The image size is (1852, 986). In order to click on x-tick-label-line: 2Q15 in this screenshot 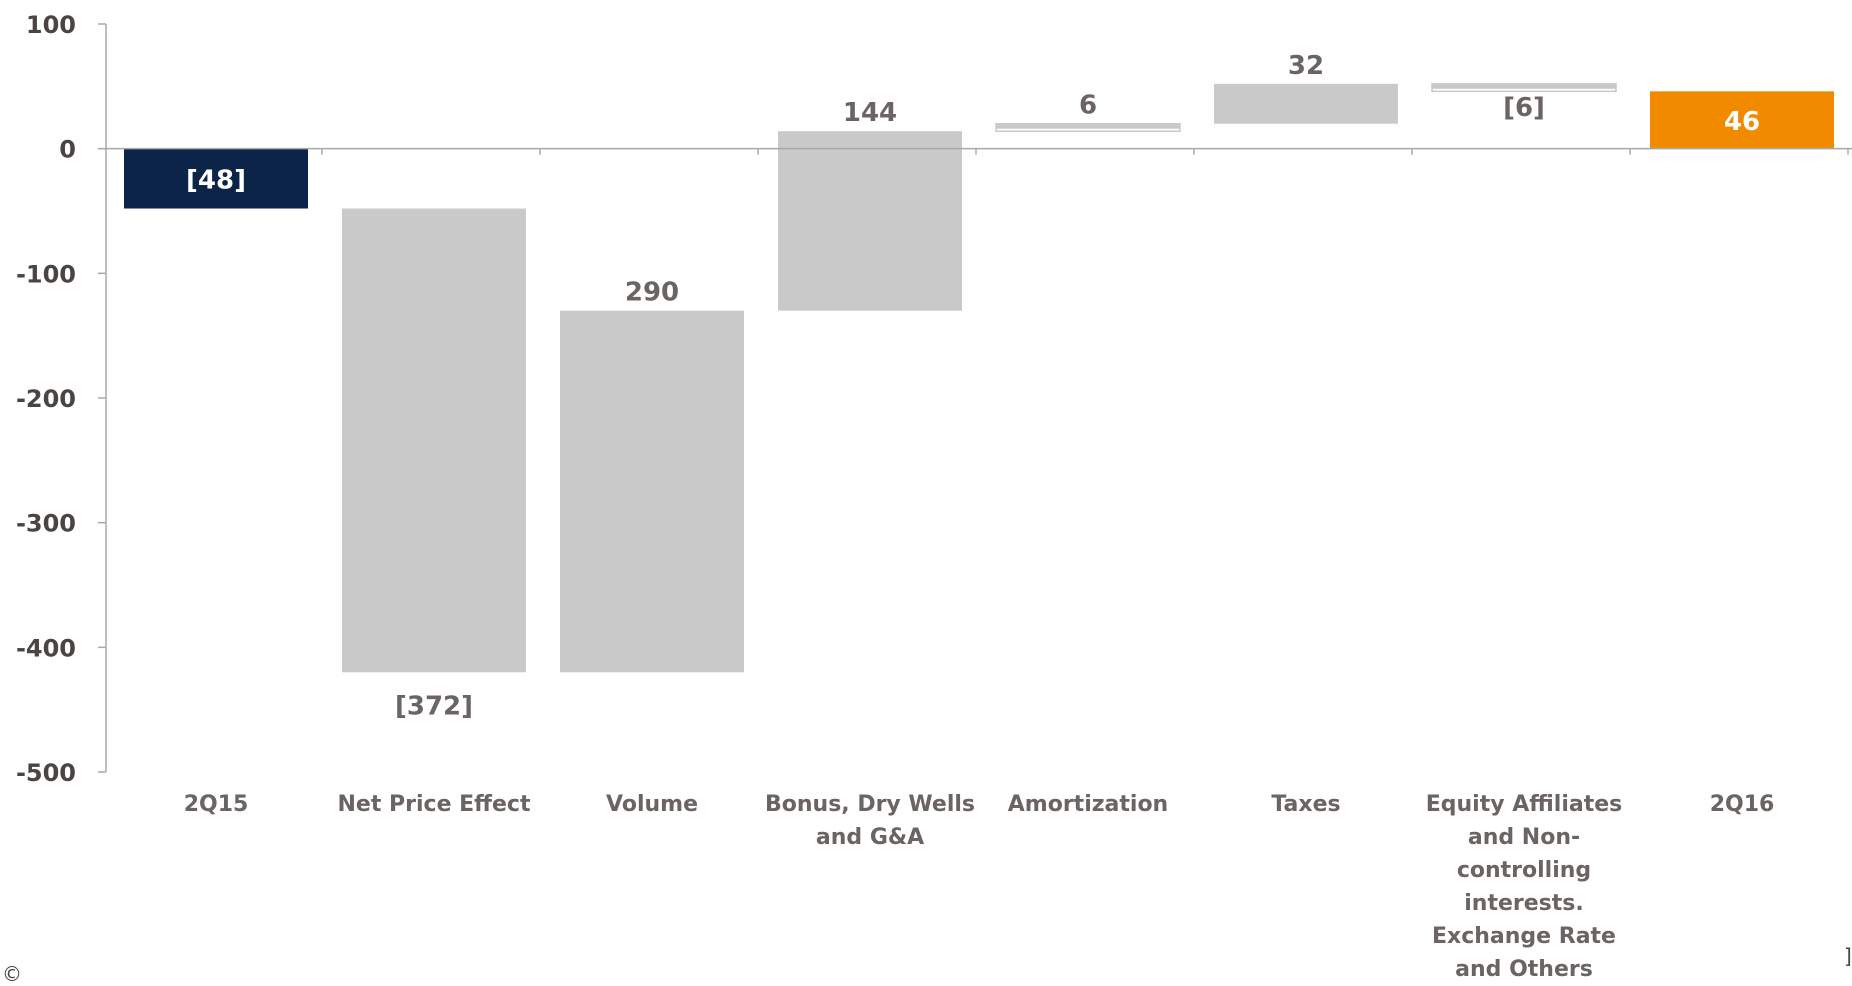, I will do `click(216, 804)`.